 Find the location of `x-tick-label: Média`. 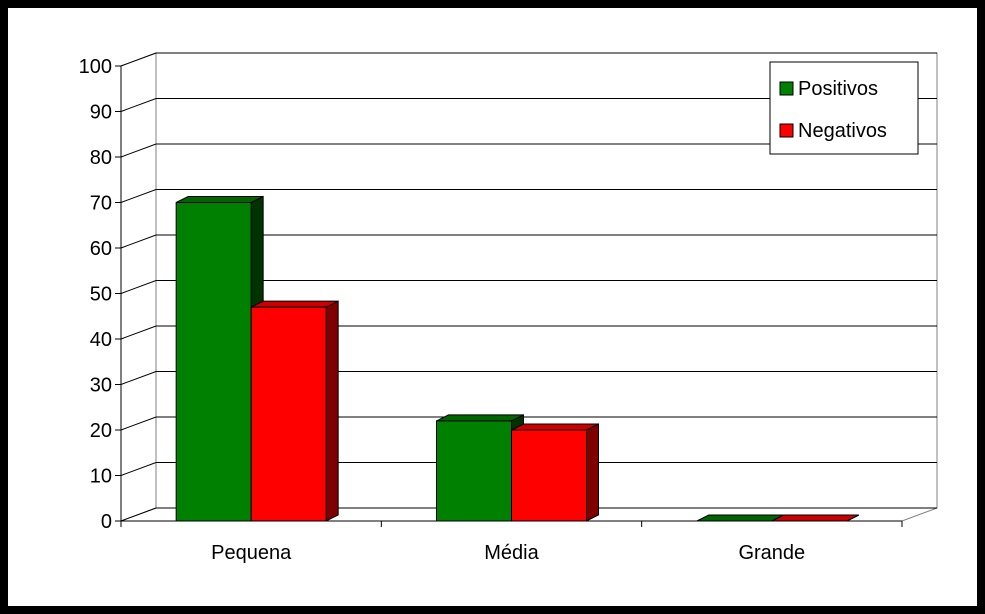

x-tick-label: Média is located at coordinates (511, 553).